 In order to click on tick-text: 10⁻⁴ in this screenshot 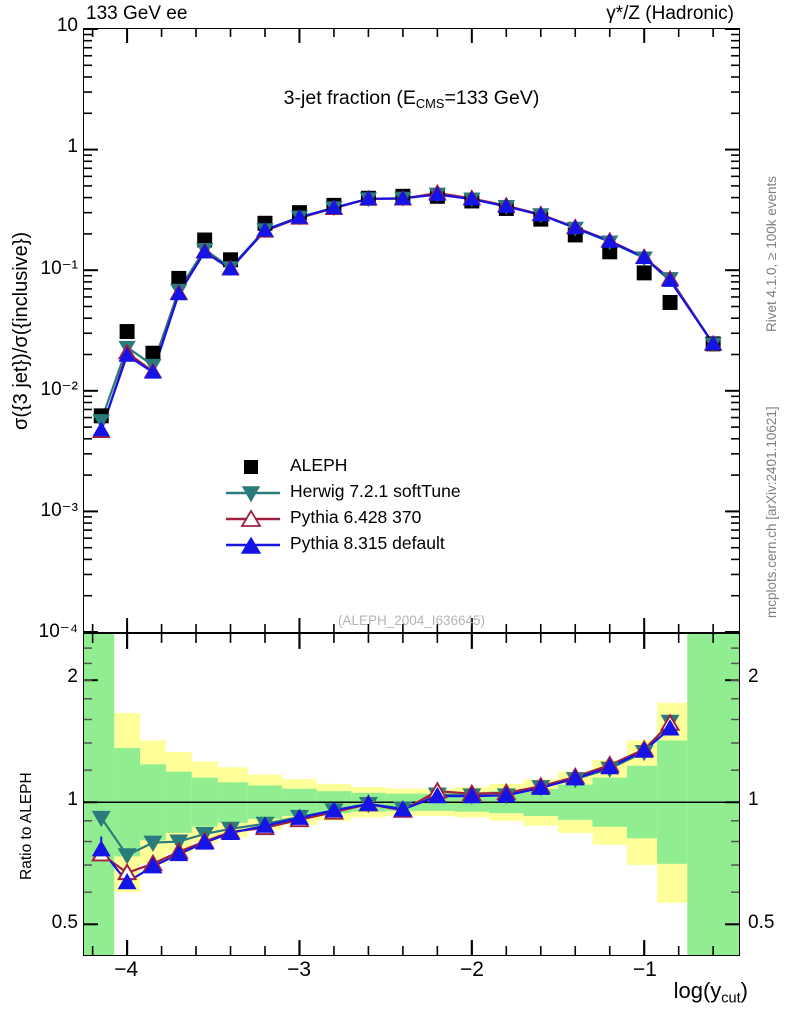, I will do `click(58, 631)`.